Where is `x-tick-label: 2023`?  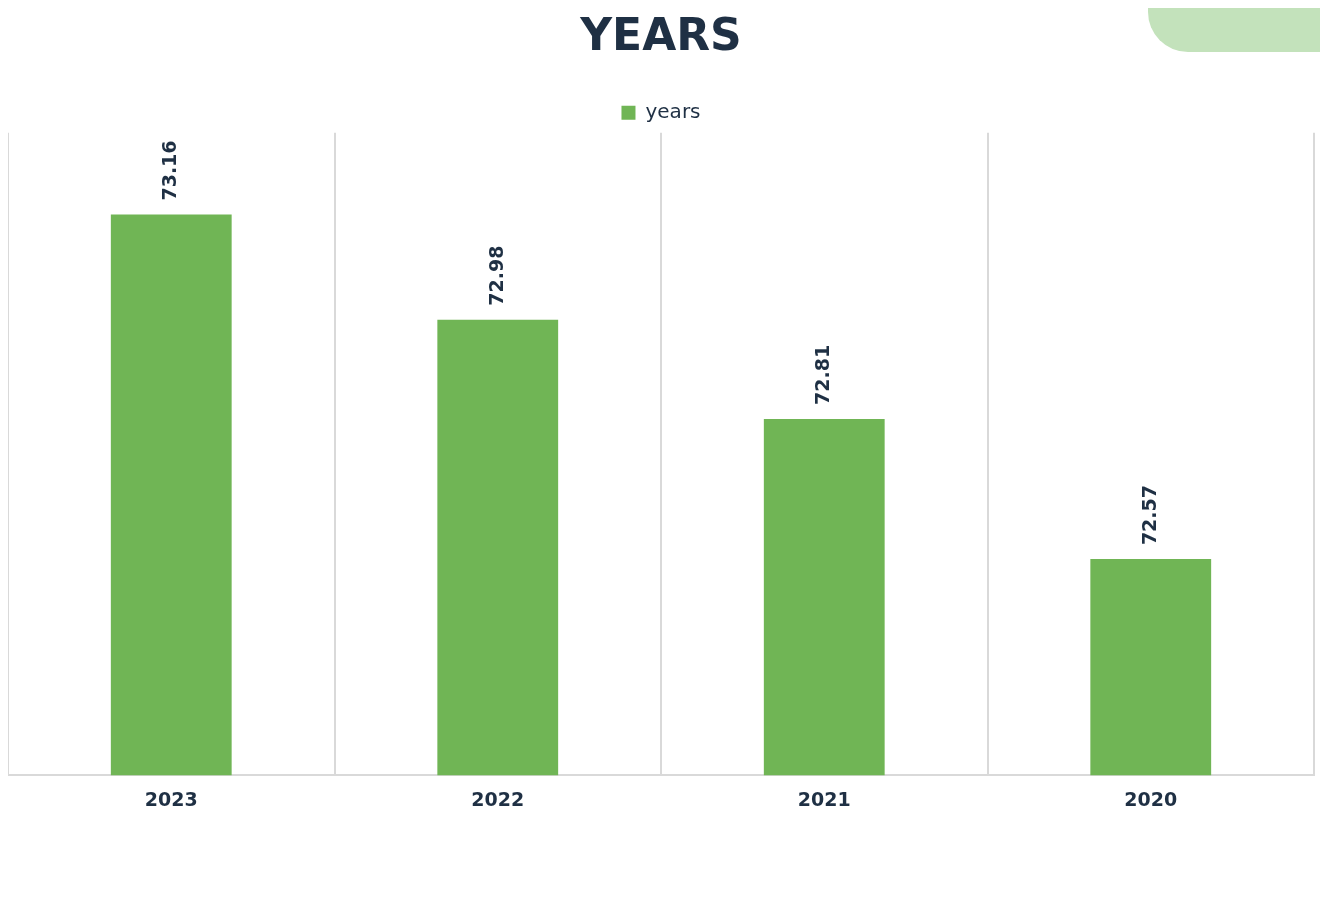 x-tick-label: 2023 is located at coordinates (171, 798).